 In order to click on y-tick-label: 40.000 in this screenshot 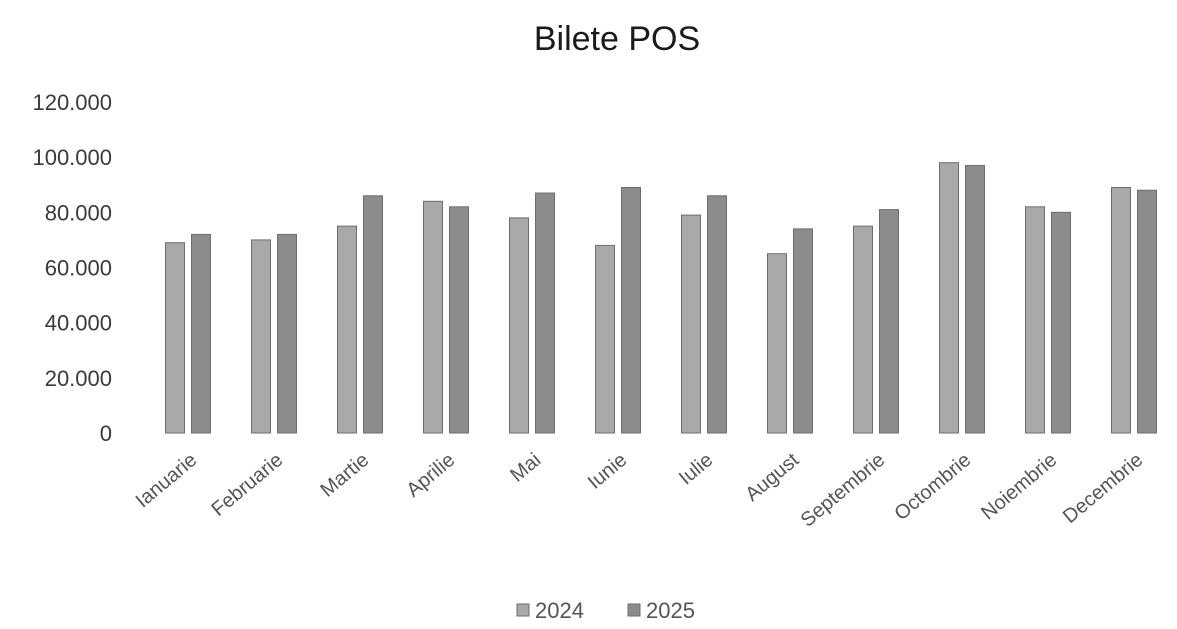, I will do `click(78, 323)`.